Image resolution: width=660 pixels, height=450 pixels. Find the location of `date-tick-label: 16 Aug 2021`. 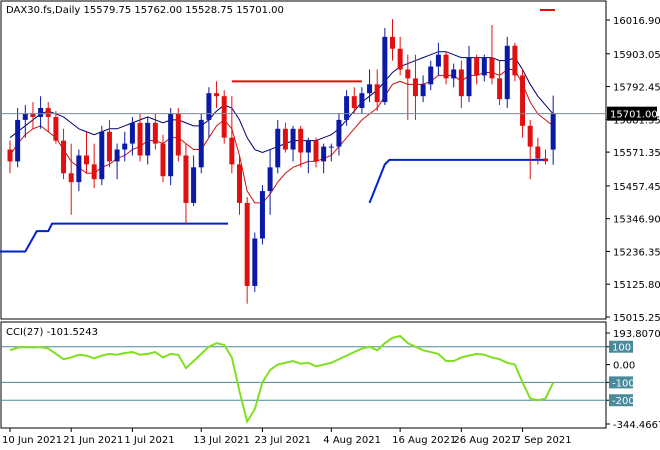

date-tick-label: 16 Aug 2021 is located at coordinates (424, 440).